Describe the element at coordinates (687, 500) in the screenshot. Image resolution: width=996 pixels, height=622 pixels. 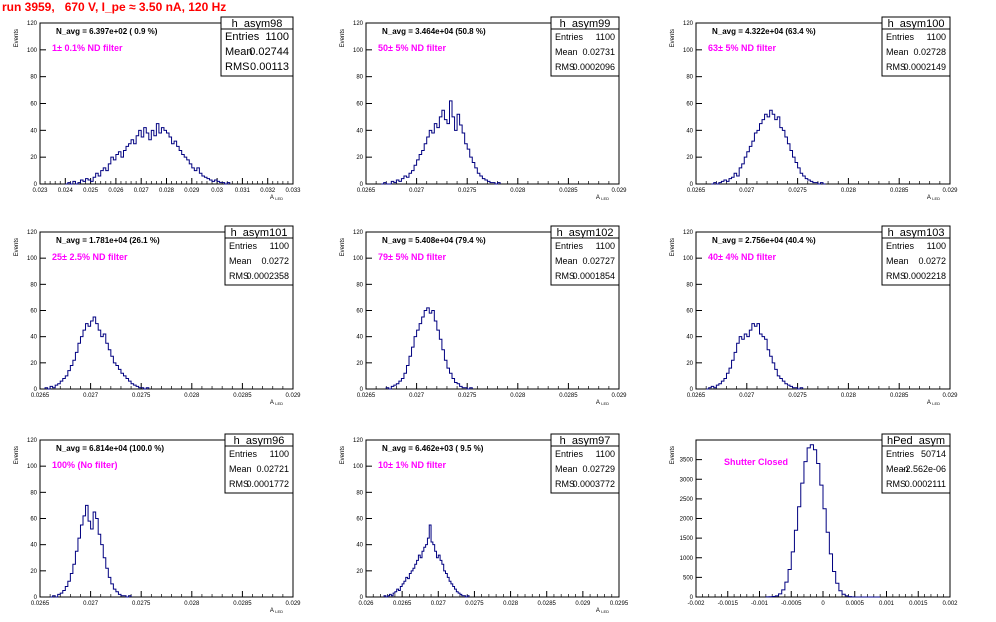
I see `y-tick-label: 2500` at that location.